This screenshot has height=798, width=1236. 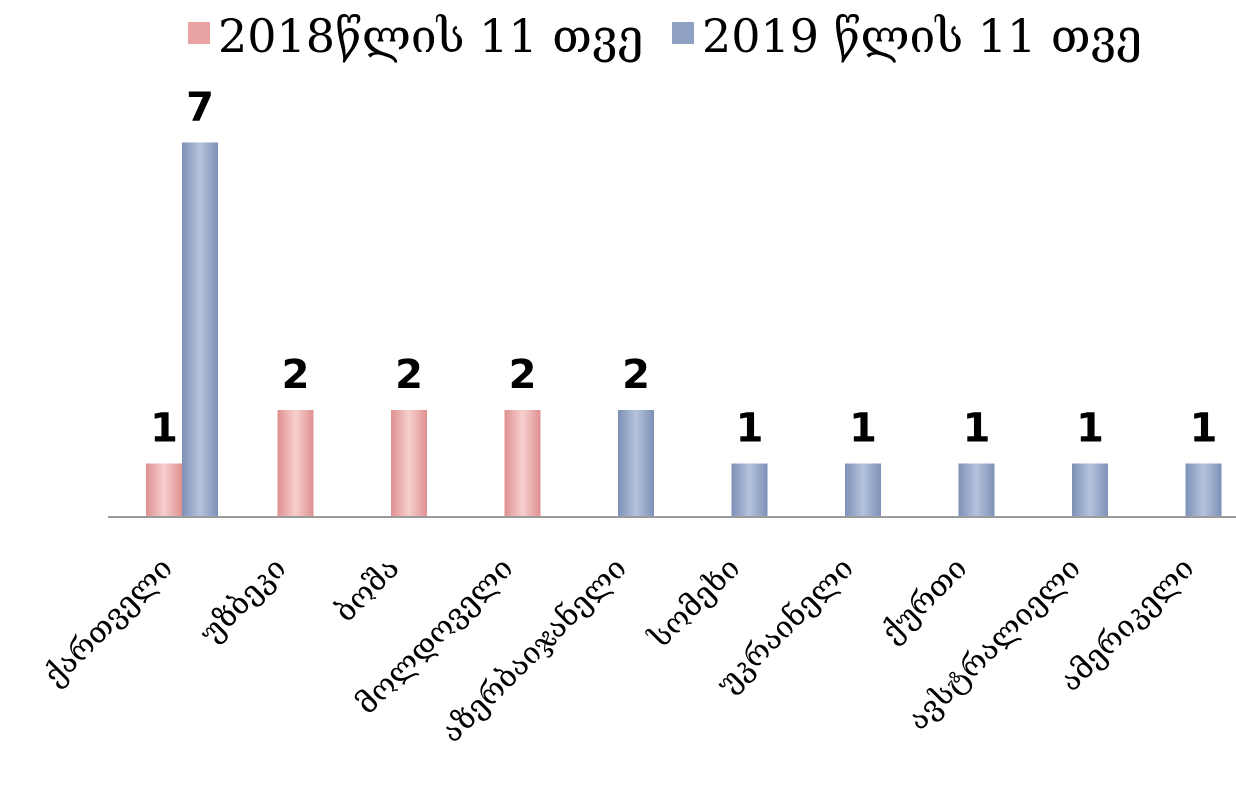 I want to click on legend: 2018წლის 11 თვე 2019 წლის 11 თვე, so click(x=665, y=36).